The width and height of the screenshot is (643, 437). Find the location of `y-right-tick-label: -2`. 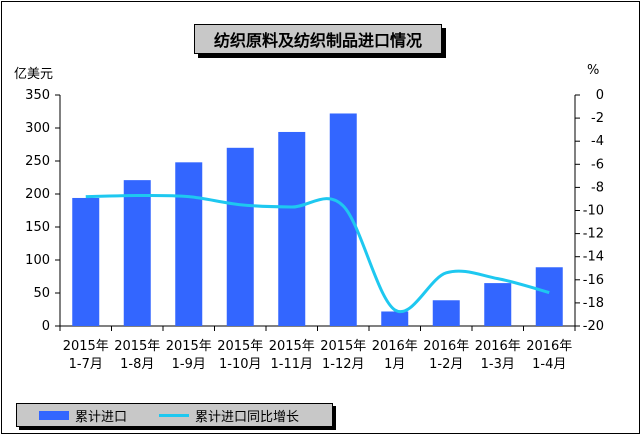

y-right-tick-label: -2 is located at coordinates (597, 118).